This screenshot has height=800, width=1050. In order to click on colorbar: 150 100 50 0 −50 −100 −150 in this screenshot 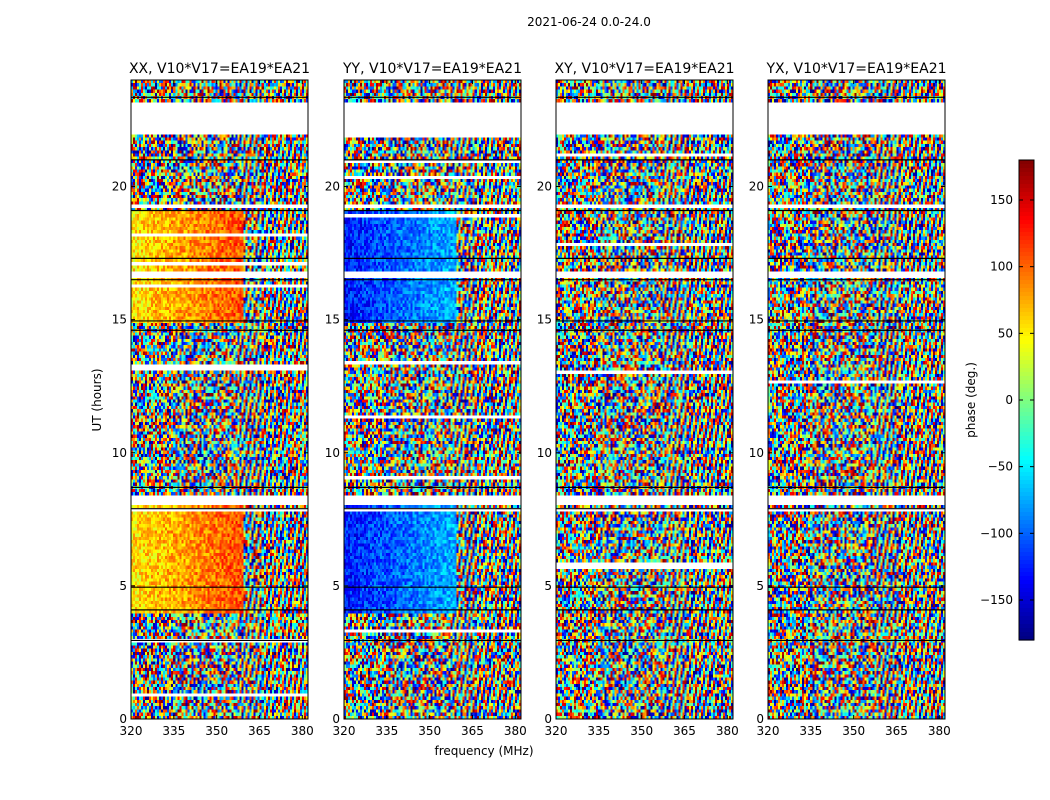, I will do `click(1007, 400)`.